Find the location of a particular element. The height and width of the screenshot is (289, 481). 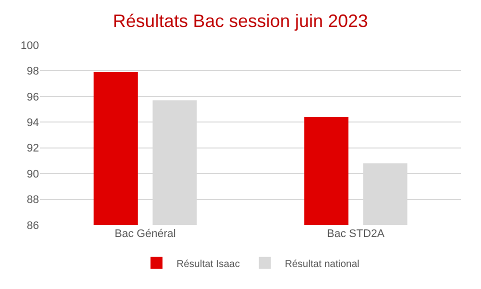

y-tick-label: 88 is located at coordinates (32, 200).